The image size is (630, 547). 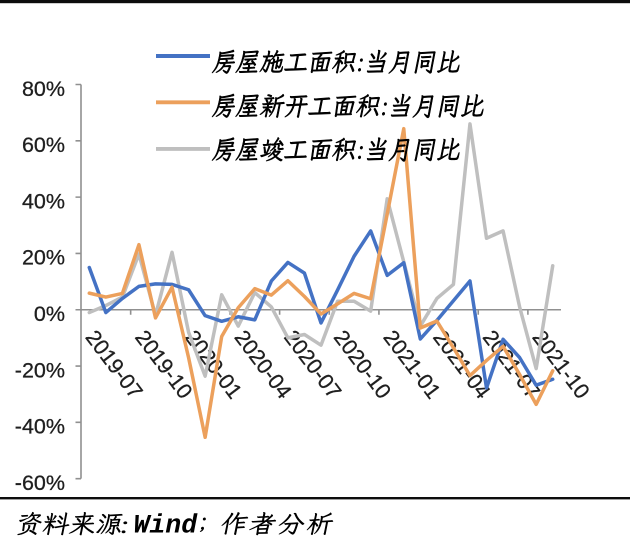 What do you see at coordinates (43, 89) in the screenshot?
I see `svg-text: 80%` at bounding box center [43, 89].